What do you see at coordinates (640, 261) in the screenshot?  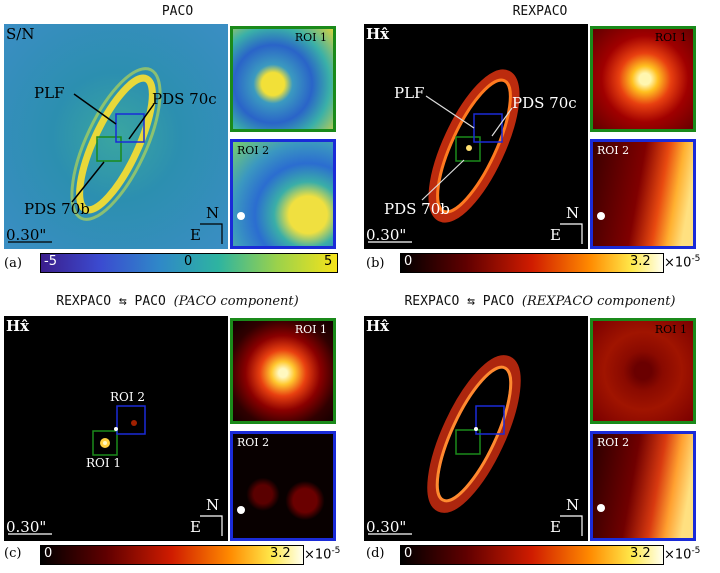 I see `panel-b-cbar-max: 3.2` at bounding box center [640, 261].